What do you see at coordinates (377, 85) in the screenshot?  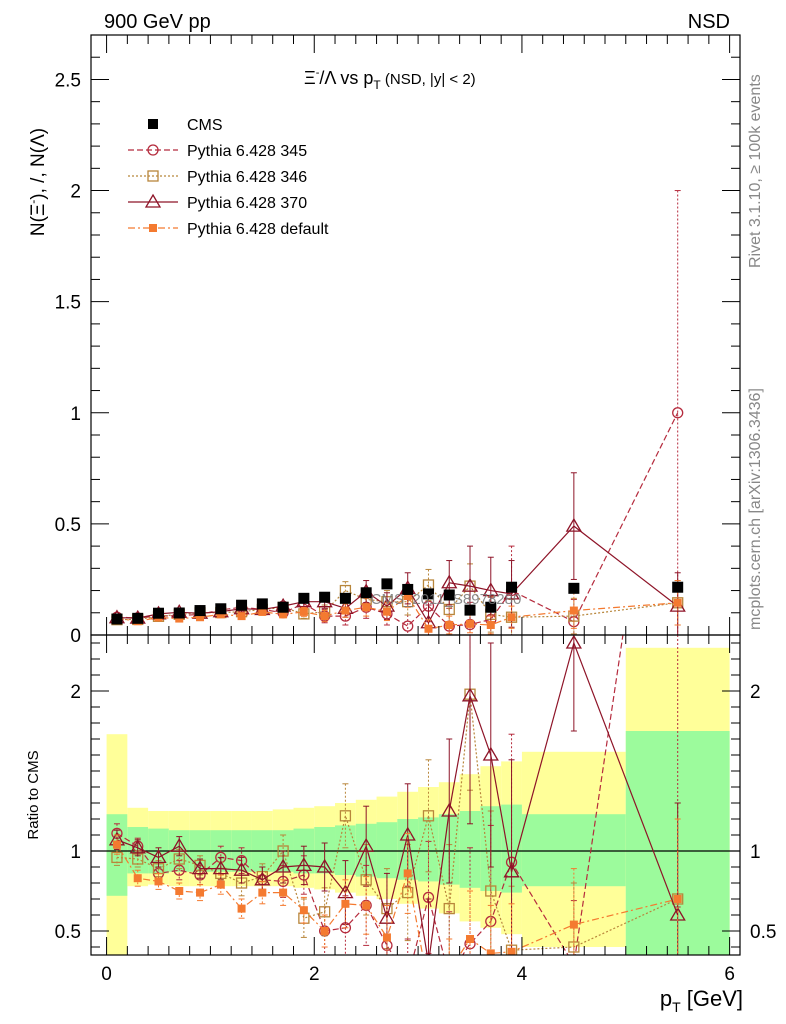 I see `plot-title-sub: T` at bounding box center [377, 85].